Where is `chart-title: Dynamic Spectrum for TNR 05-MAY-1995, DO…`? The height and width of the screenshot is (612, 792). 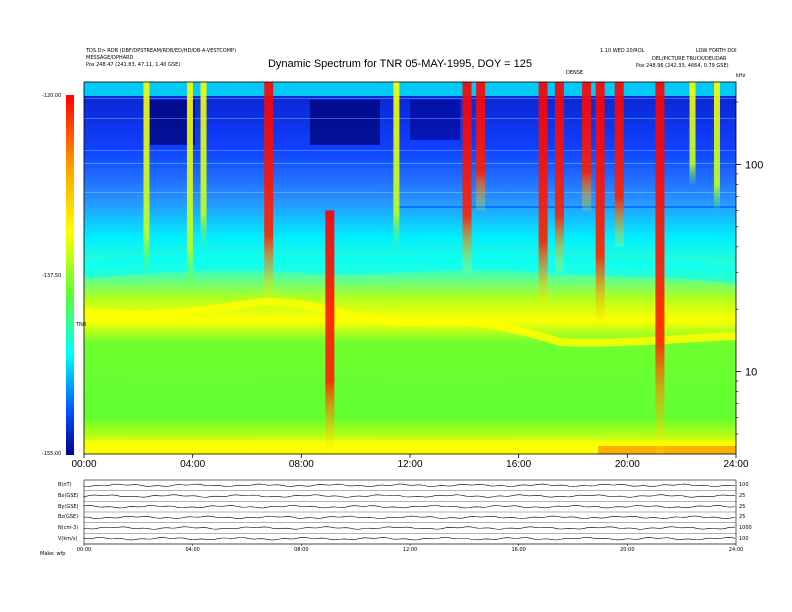 chart-title: Dynamic Spectrum for TNR 05-MAY-1995, DO… is located at coordinates (399, 64).